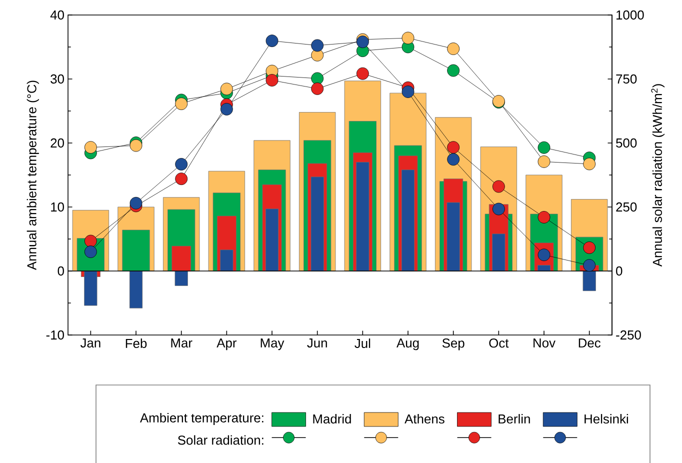  What do you see at coordinates (499, 343) in the screenshot?
I see `x-tick-label: Oct` at bounding box center [499, 343].